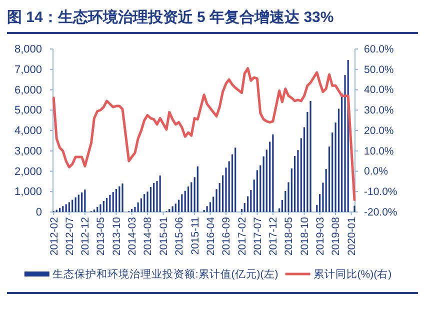  Describe the element at coordinates (376, 172) in the screenshot. I see `y2-tick-label: 0.0%` at that location.